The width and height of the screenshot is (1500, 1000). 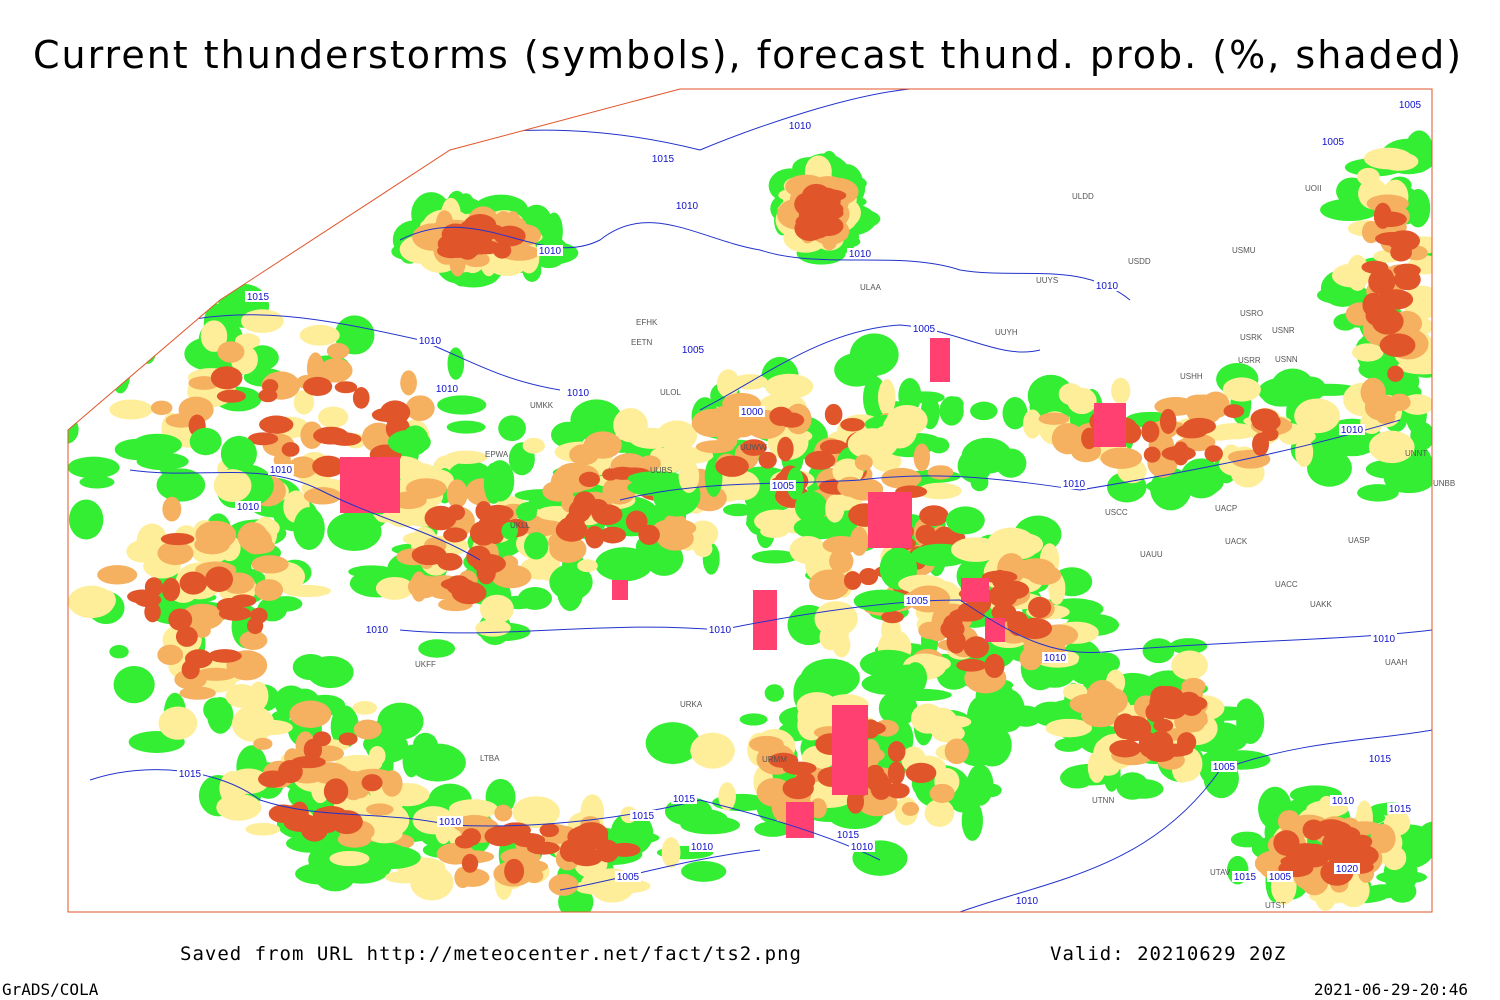 I want to click on station-label: EETN, so click(x=642, y=342).